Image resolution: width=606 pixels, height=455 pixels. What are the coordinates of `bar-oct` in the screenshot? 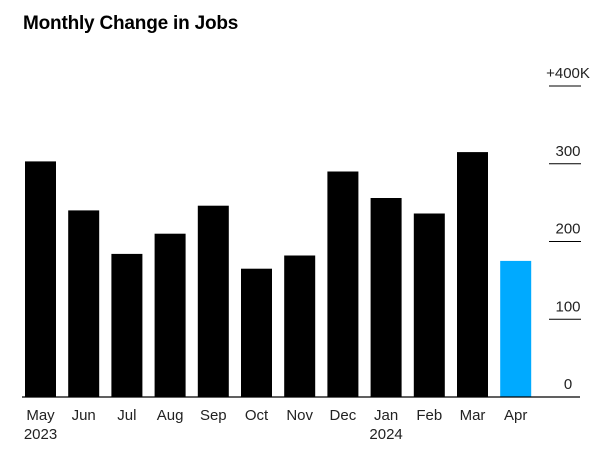 It's located at (256, 332).